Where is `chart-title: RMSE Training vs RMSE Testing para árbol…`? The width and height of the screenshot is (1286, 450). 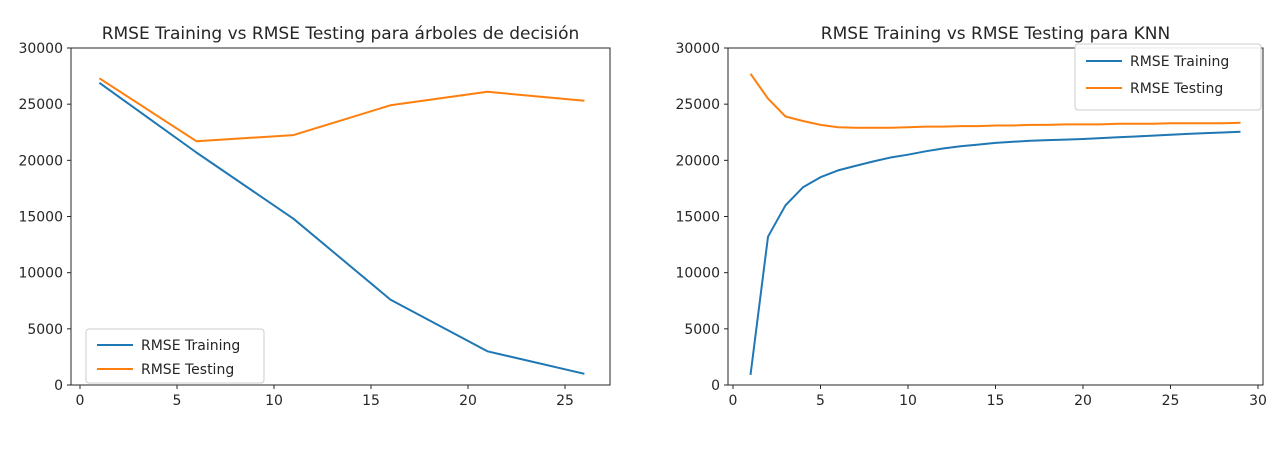
chart-title: RMSE Training vs RMSE Testing para árbol… is located at coordinates (341, 34).